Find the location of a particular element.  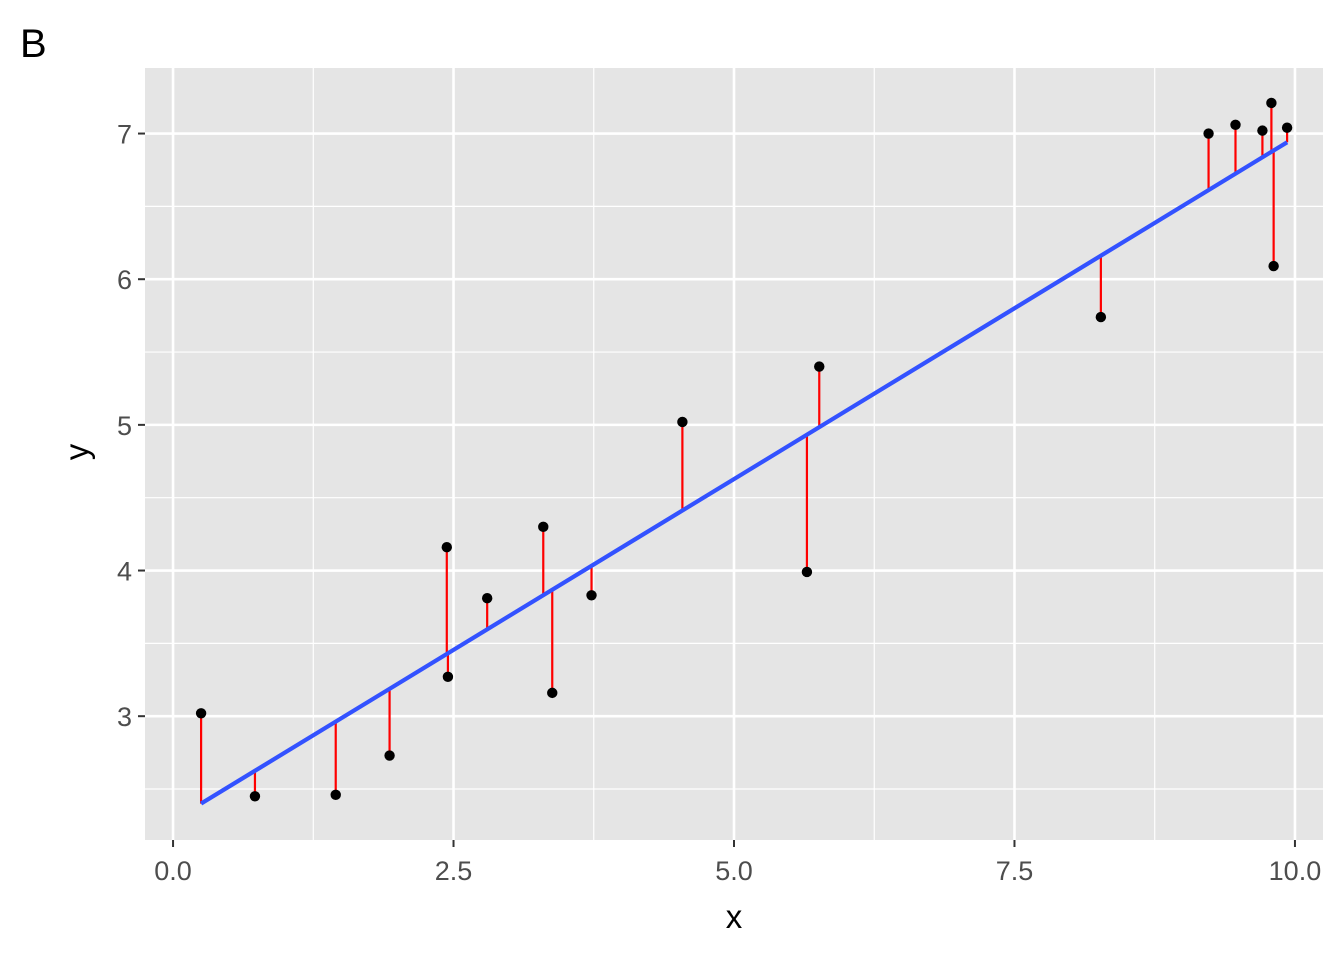

panel-tag: B is located at coordinates (33, 44).